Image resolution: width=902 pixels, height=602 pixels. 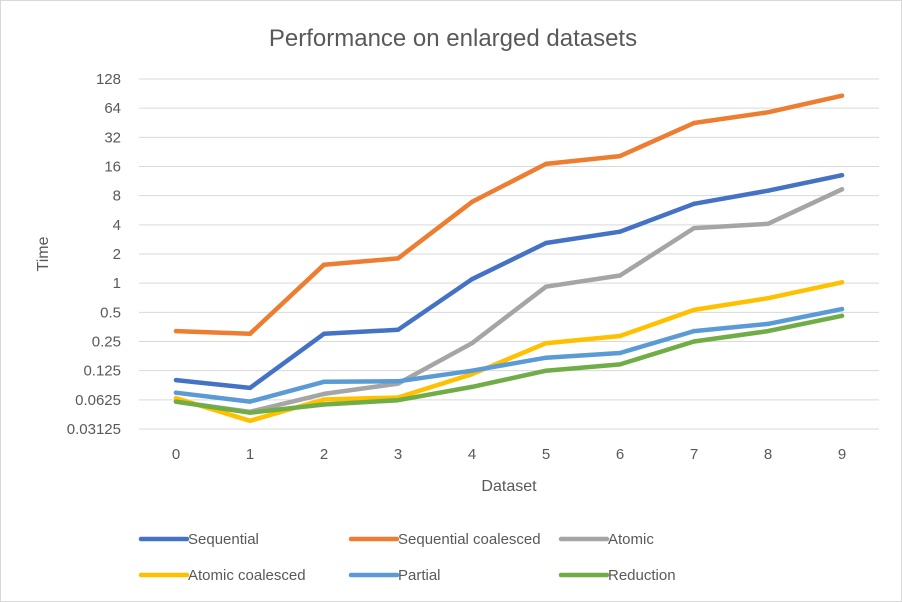 I want to click on y-tick-label: 1, so click(x=117, y=283).